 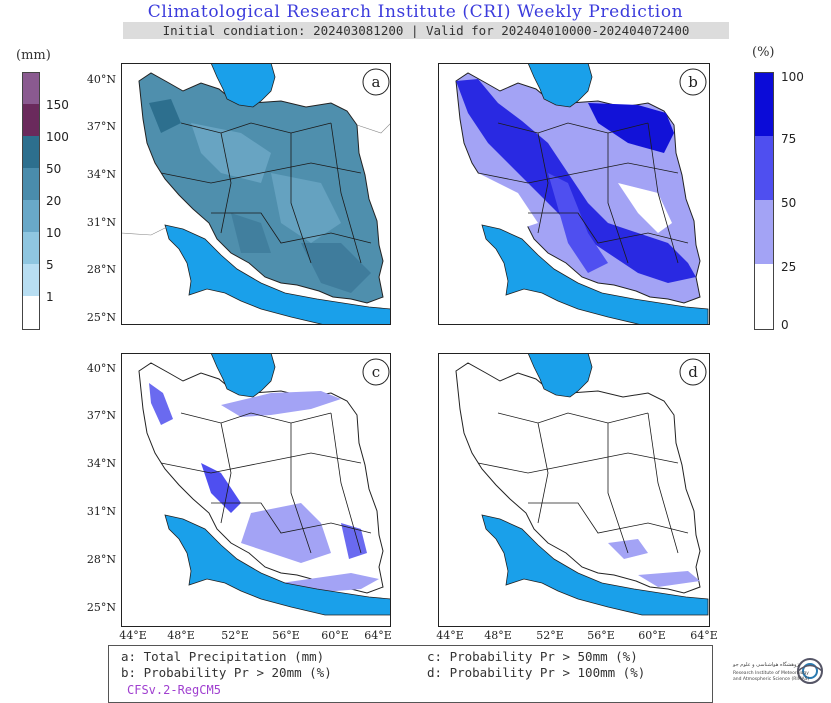 What do you see at coordinates (54, 233) in the screenshot?
I see `left-colorbar-label: 10` at bounding box center [54, 233].